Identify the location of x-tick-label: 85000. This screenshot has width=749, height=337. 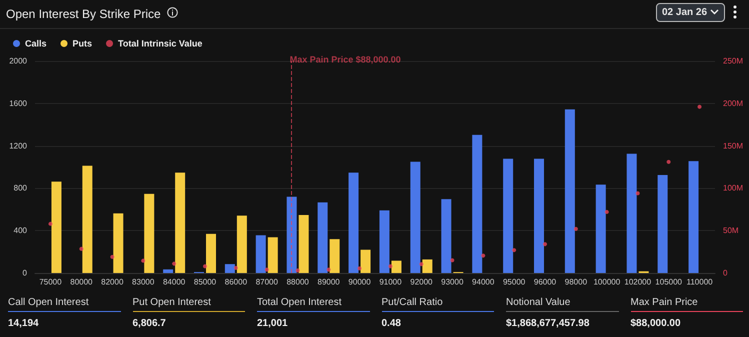
(205, 282).